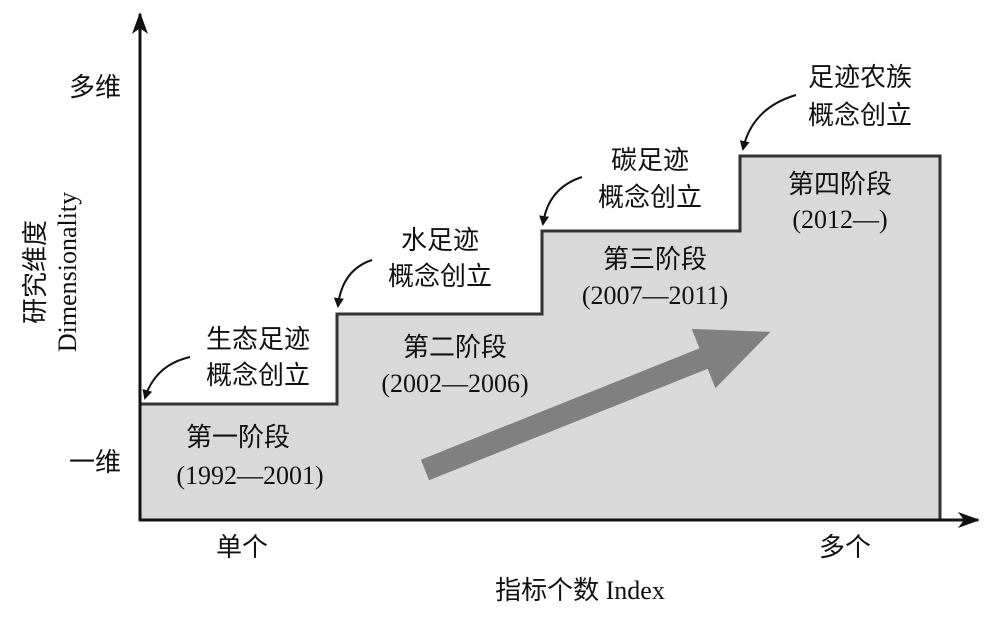  What do you see at coordinates (839, 219) in the screenshot?
I see `stage-period: (2012—)` at bounding box center [839, 219].